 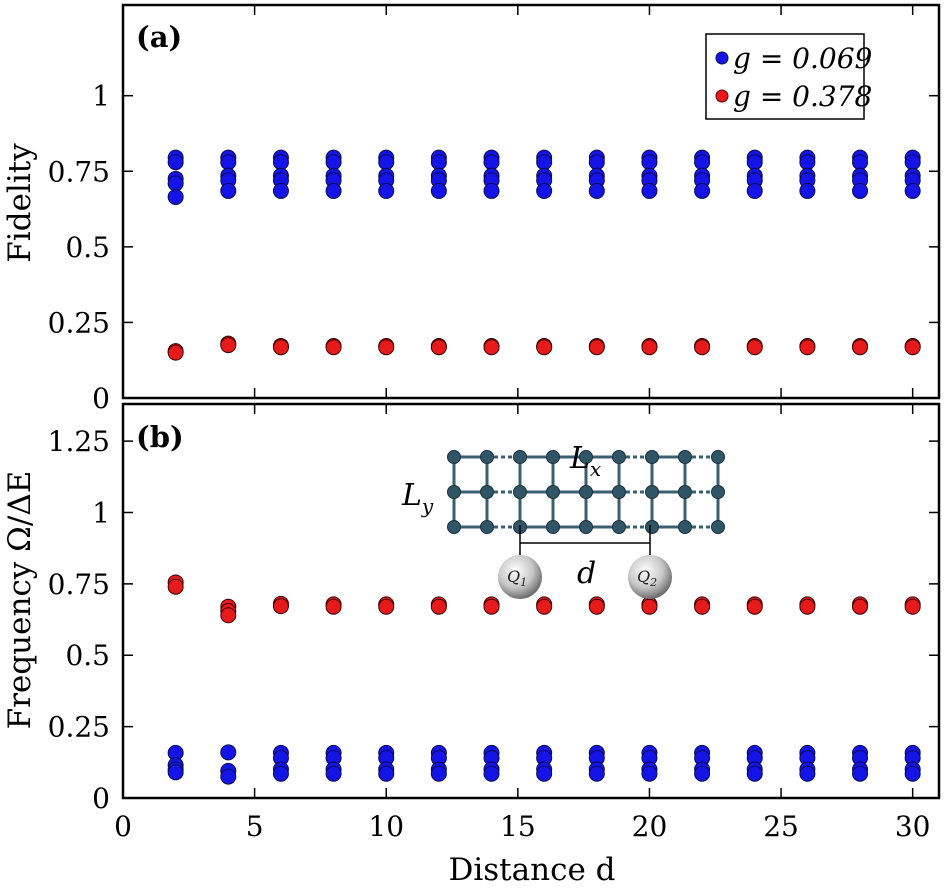 What do you see at coordinates (101, 512) in the screenshot?
I see `panel-b-y-tick-label: 1` at bounding box center [101, 512].